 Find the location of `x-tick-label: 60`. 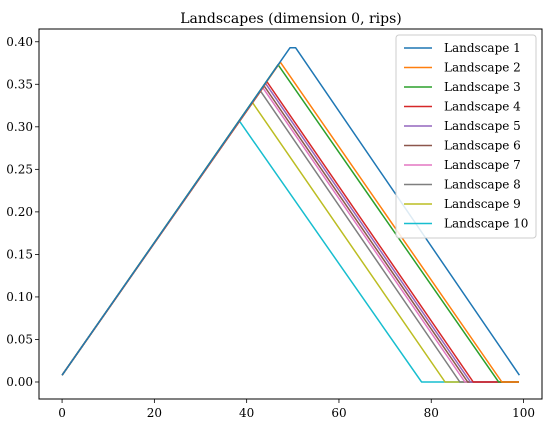

x-tick-label: 60 is located at coordinates (338, 413).